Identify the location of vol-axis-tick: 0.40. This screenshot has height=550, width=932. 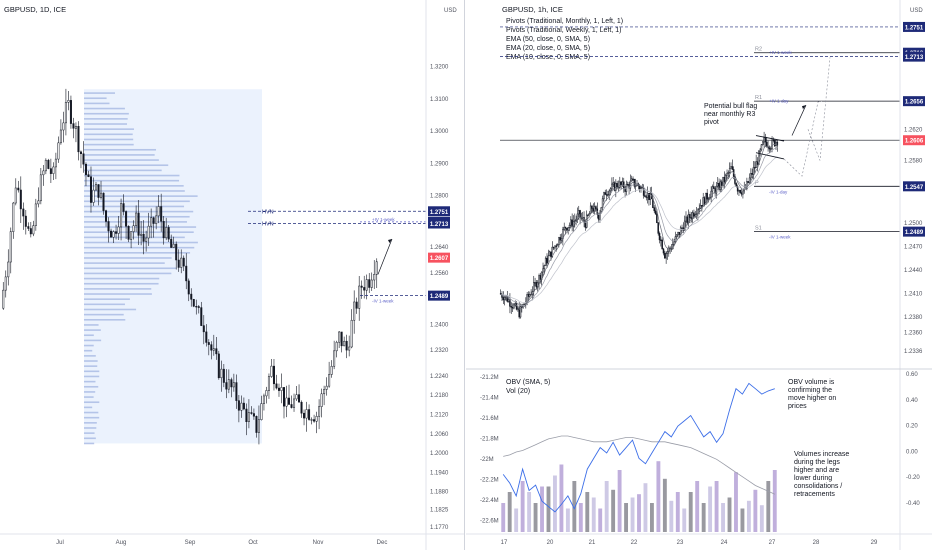
(912, 401).